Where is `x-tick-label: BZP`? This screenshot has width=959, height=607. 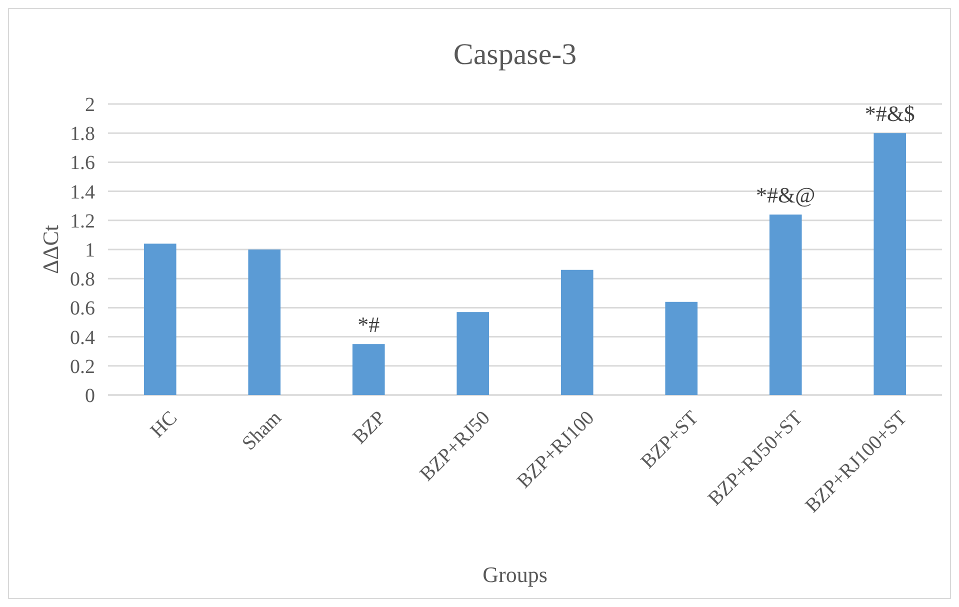
x-tick-label: BZP is located at coordinates (369, 427).